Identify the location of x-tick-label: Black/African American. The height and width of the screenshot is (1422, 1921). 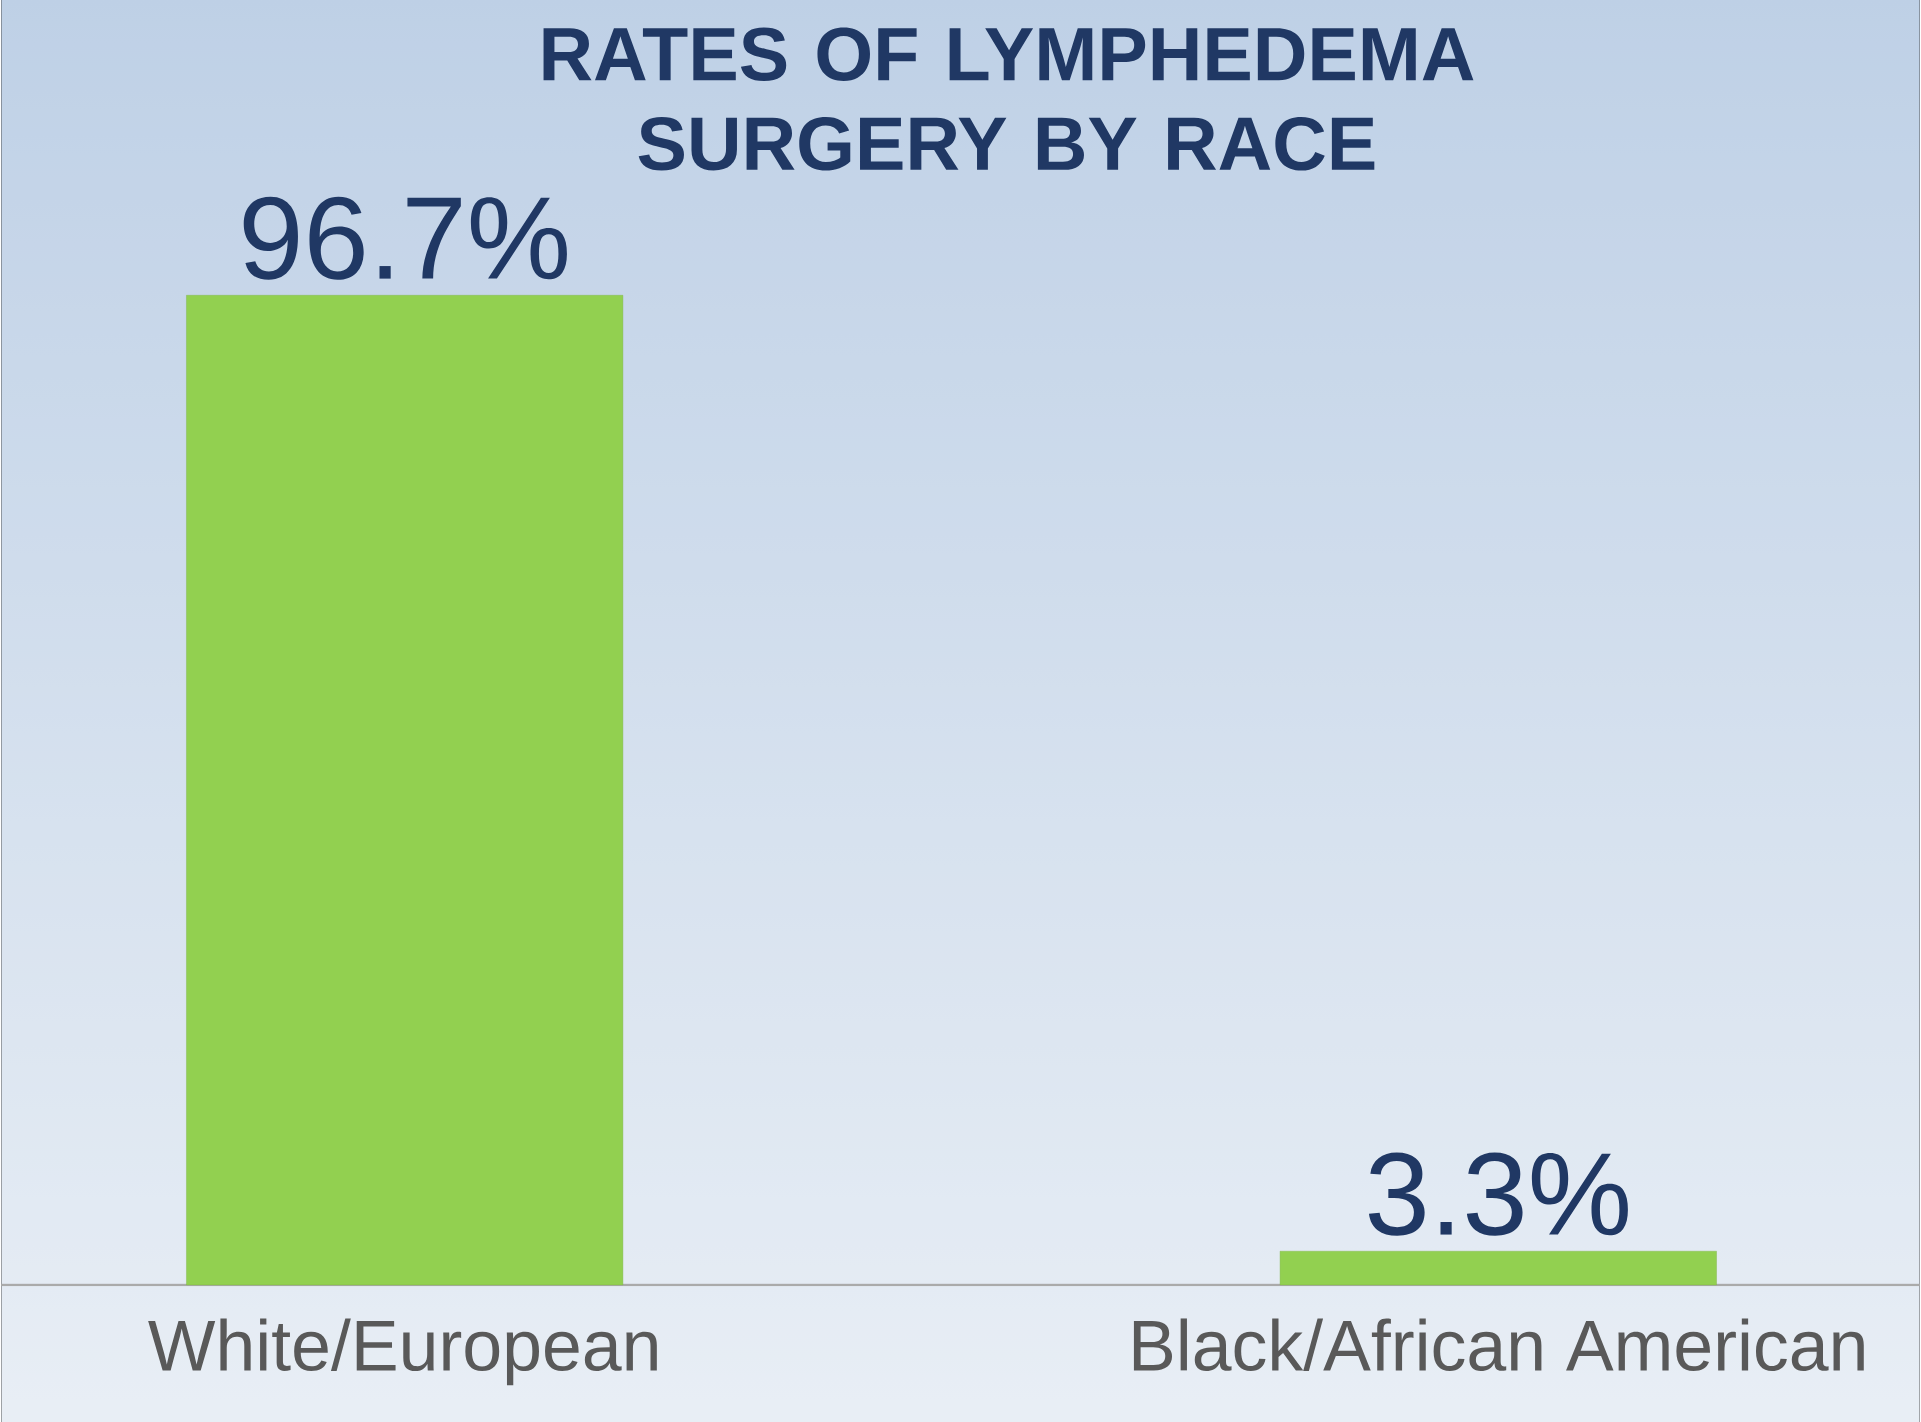
(1498, 1345).